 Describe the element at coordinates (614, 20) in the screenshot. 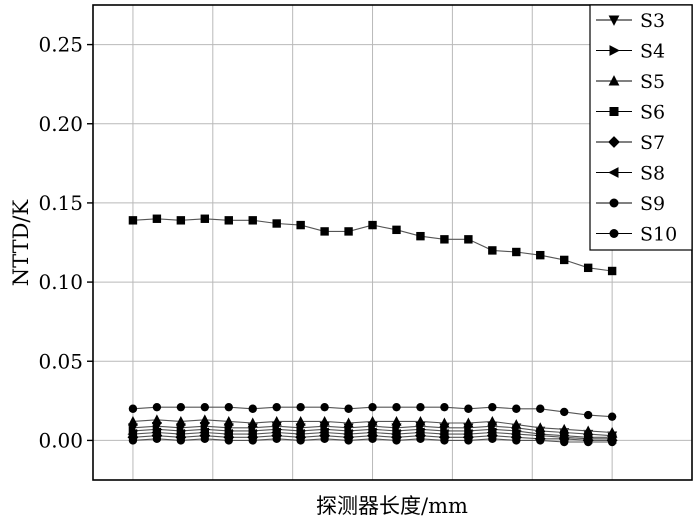

I see `legend-marker-s3` at that location.